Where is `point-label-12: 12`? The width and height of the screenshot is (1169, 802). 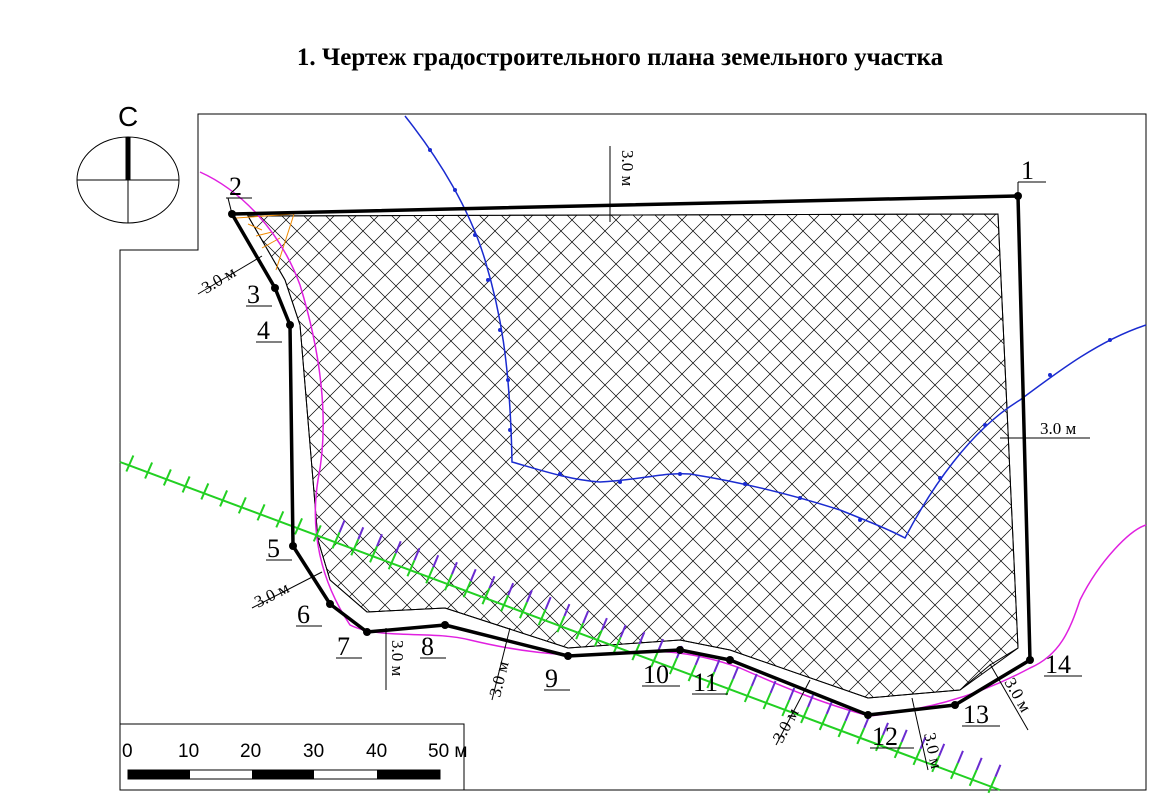
point-label-12: 12 is located at coordinates (885, 736).